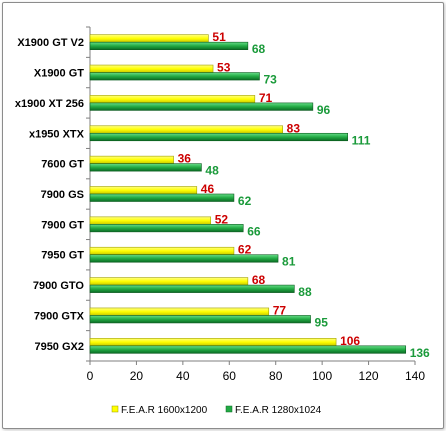 The height and width of the screenshot is (431, 446). Describe the element at coordinates (59, 74) in the screenshot. I see `category-label: X1900 GT` at that location.